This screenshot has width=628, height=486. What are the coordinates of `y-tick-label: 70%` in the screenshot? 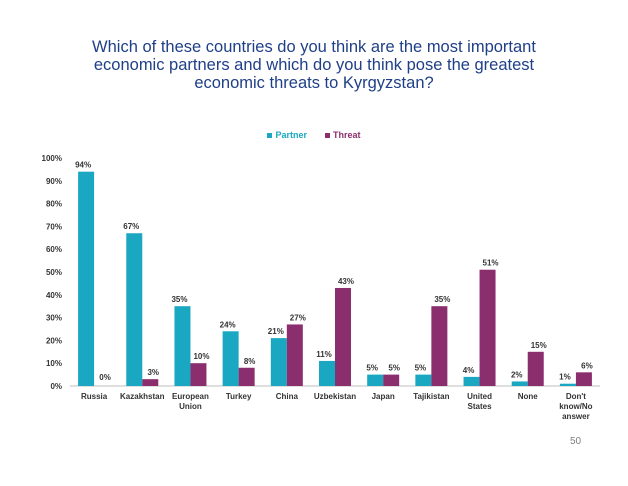 It's located at (54, 226).